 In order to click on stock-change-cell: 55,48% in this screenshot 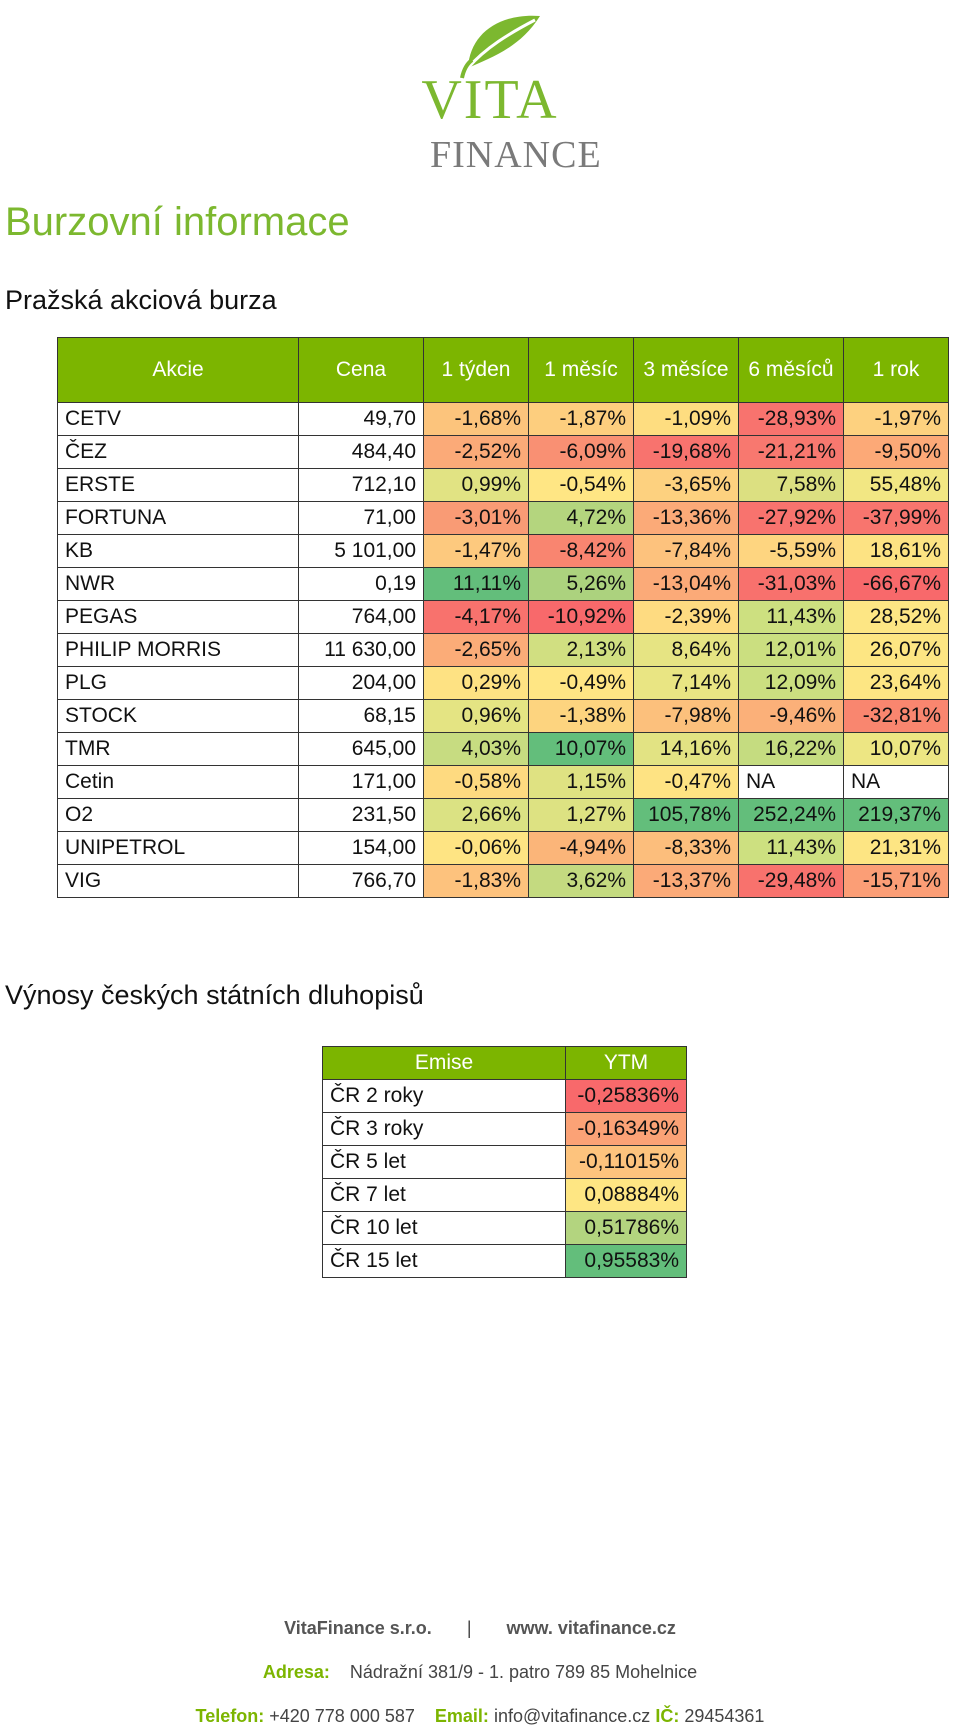, I will do `click(896, 485)`.